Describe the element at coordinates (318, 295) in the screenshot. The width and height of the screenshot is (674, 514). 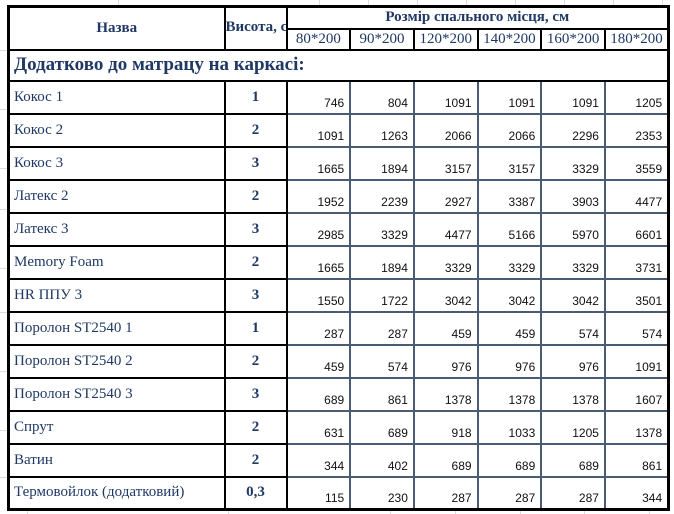
I see `row-price-cell: 1550` at that location.